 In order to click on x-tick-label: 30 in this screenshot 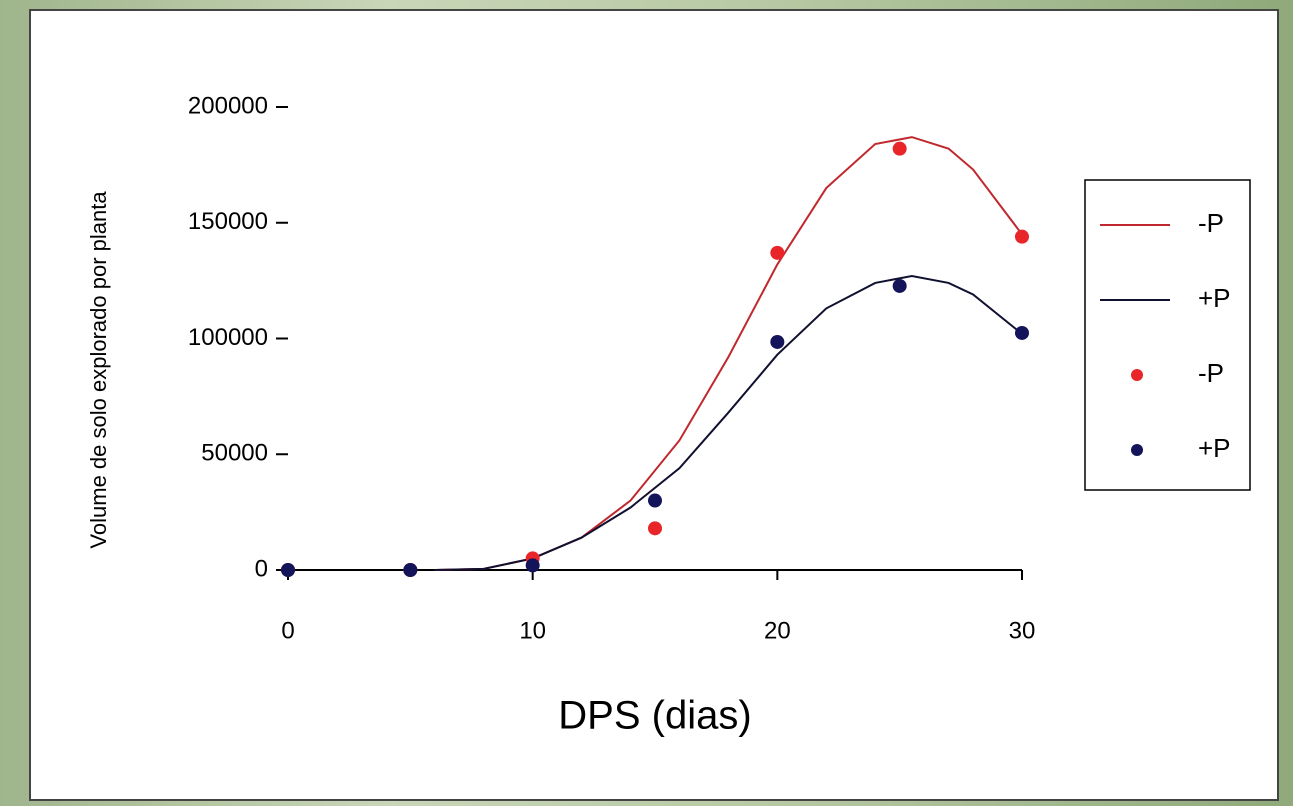, I will do `click(1022, 630)`.